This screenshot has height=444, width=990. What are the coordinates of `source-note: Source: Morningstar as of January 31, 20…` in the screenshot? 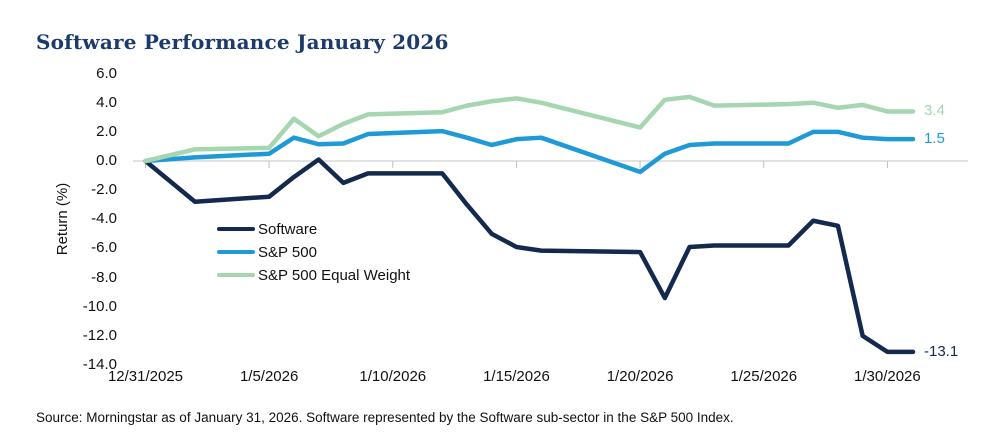 It's located at (385, 417).